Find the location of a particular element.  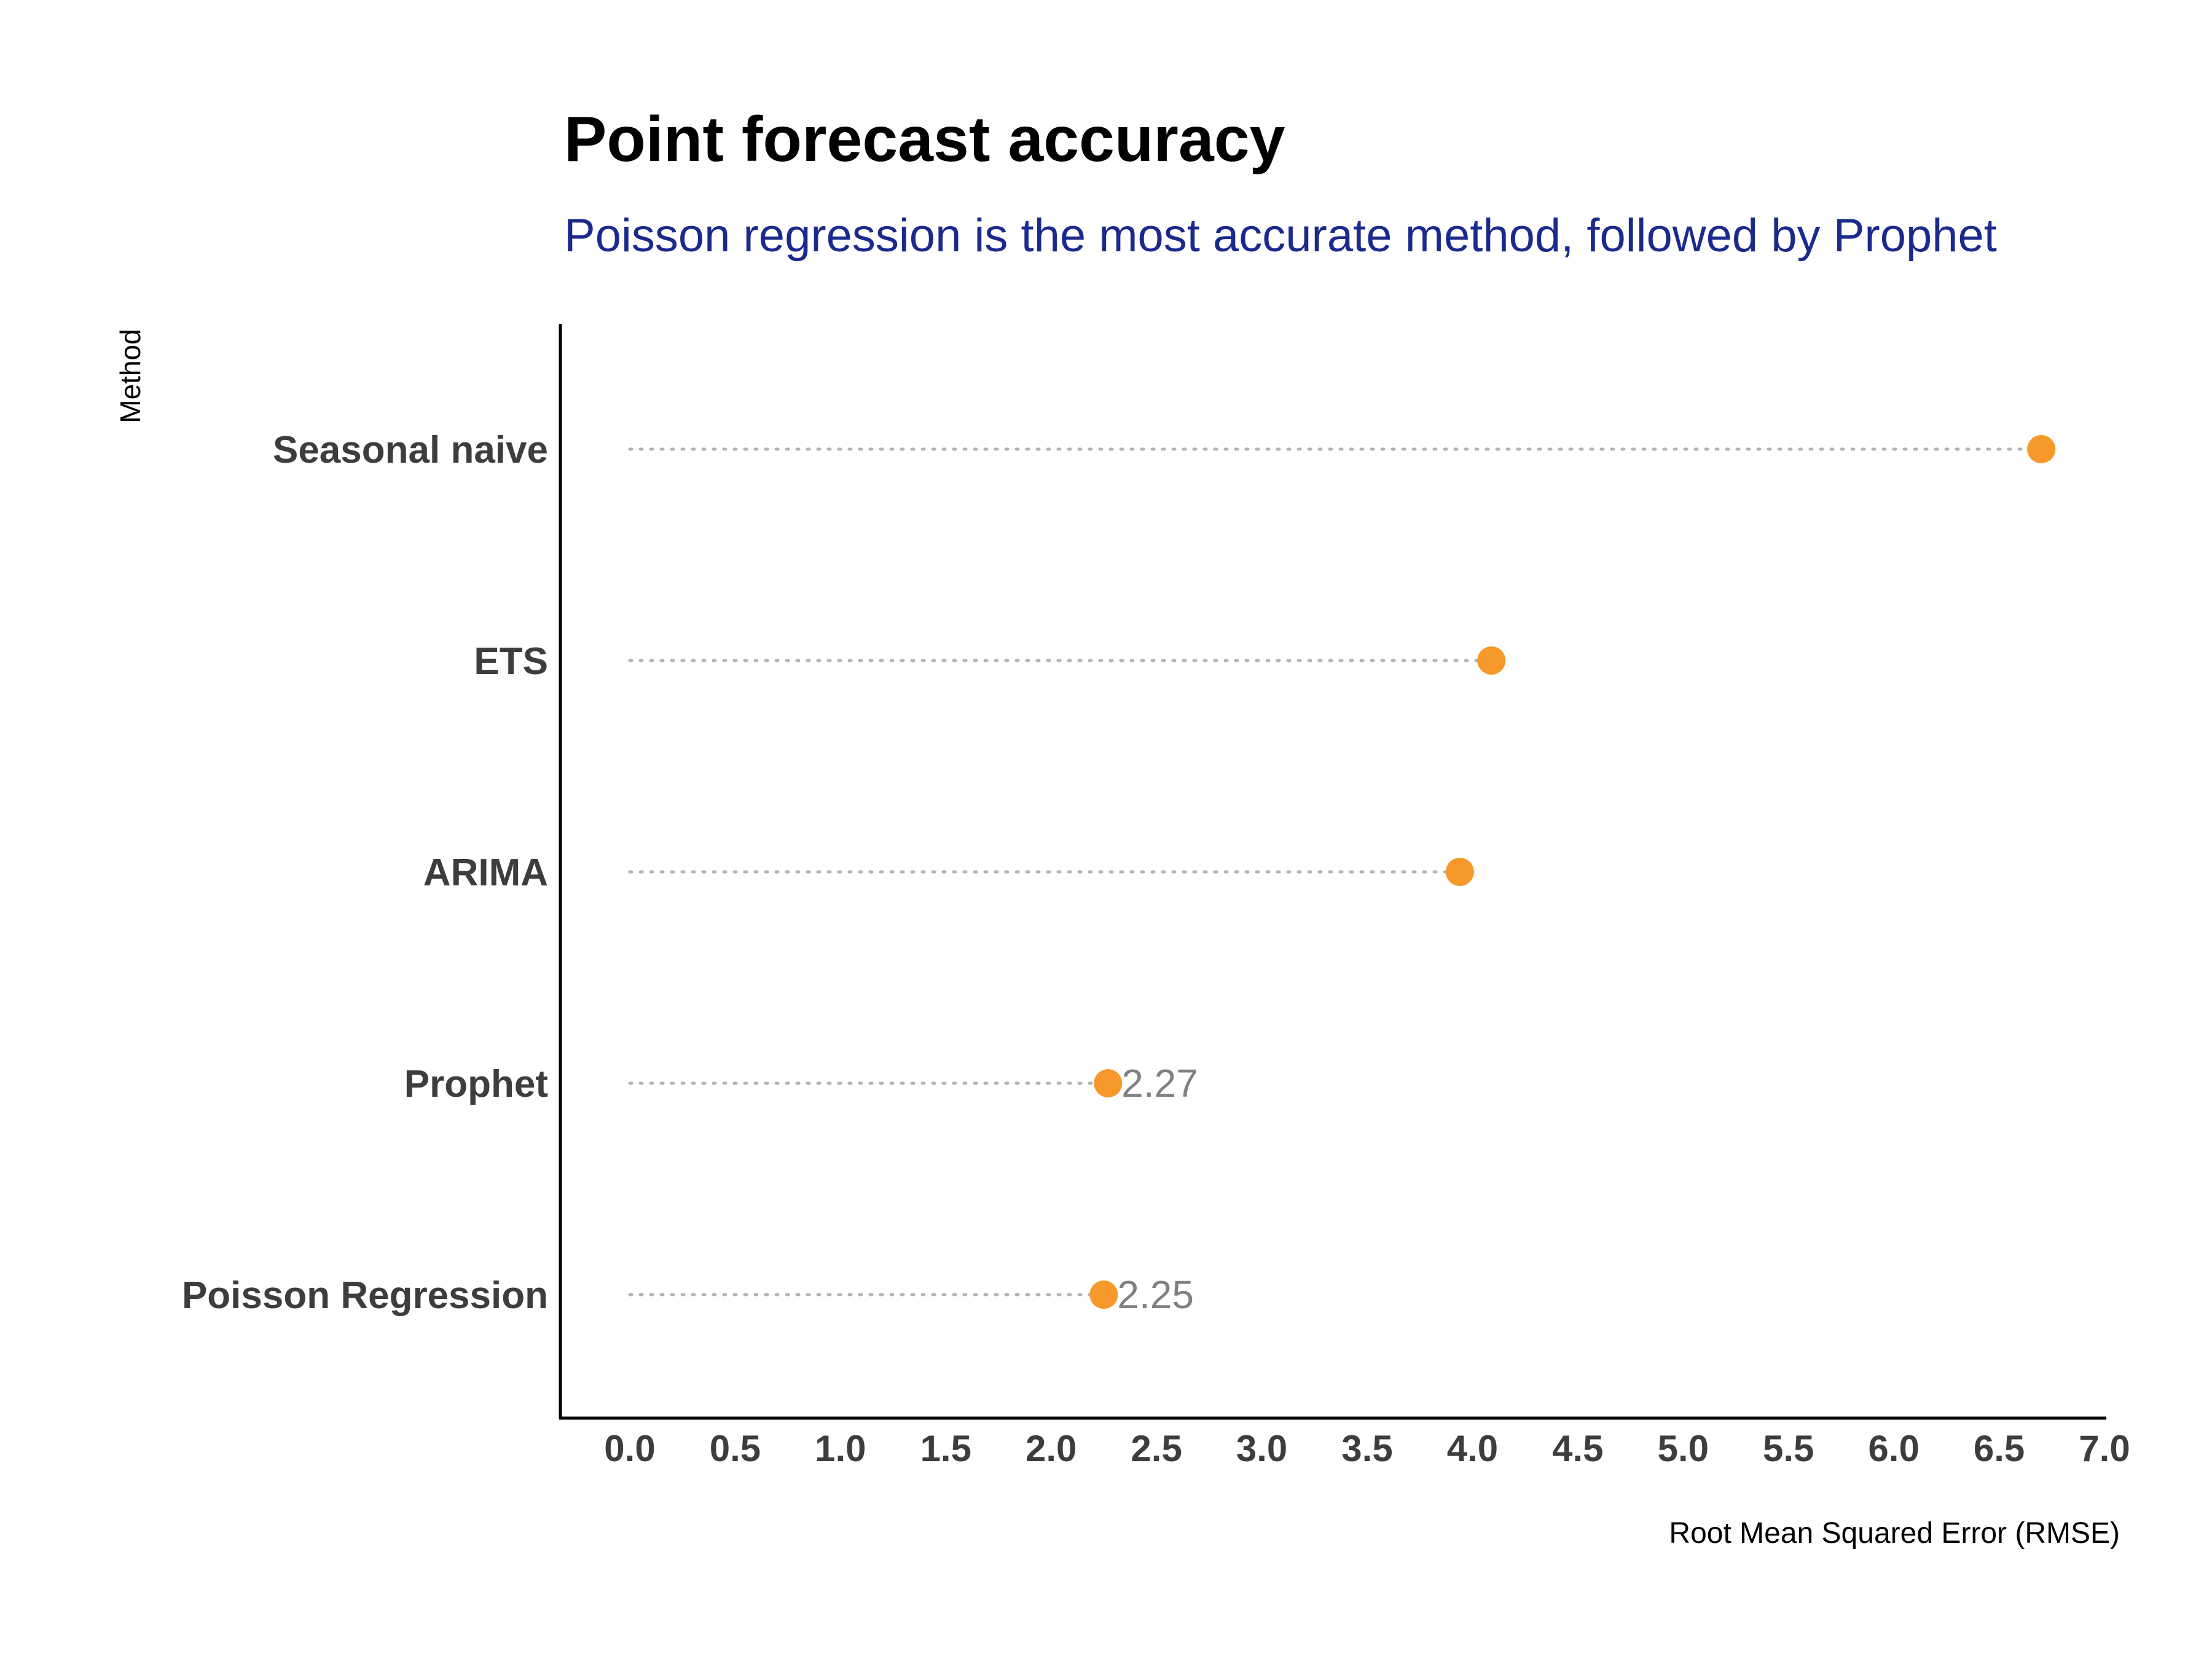

data-labels: 2.27 2.25 is located at coordinates (1157, 1189).